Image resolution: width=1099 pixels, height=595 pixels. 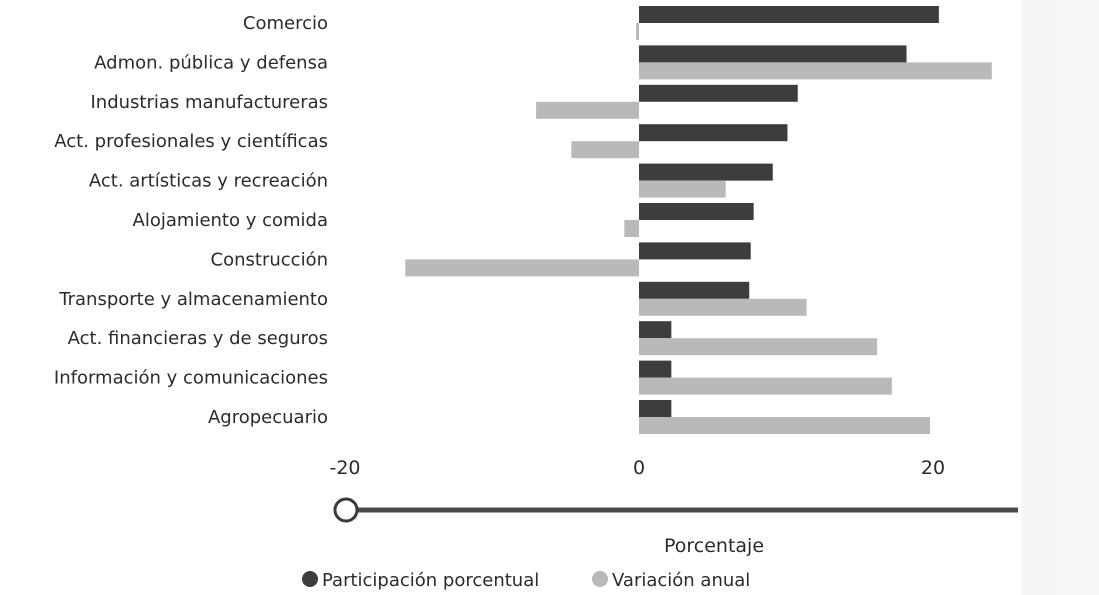 I want to click on right-edge-panel, so click(x=1058, y=297).